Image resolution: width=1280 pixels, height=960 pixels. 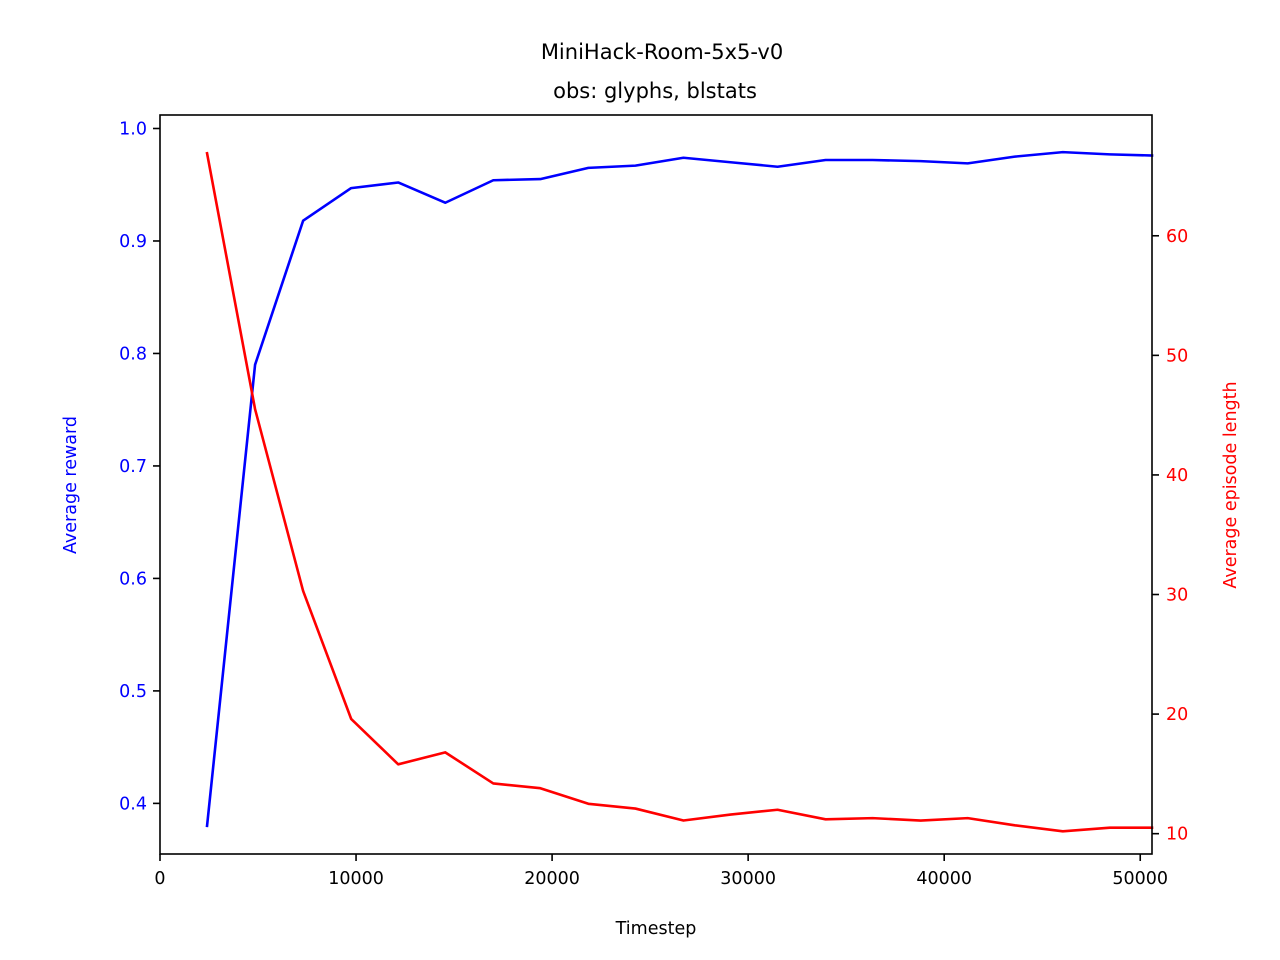 What do you see at coordinates (1140, 879) in the screenshot?
I see `x-tick-label: 50000` at bounding box center [1140, 879].